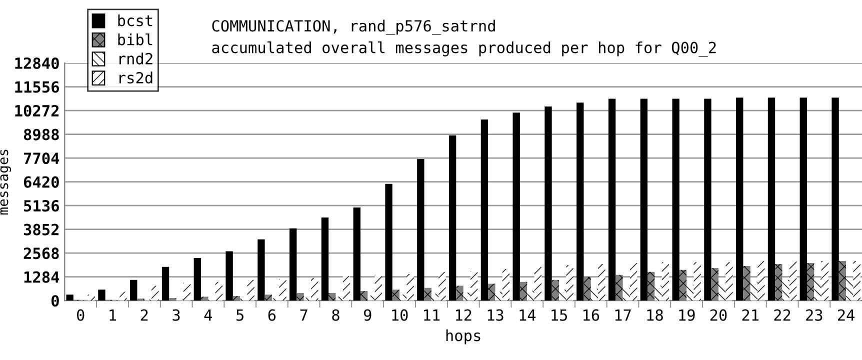 The width and height of the screenshot is (862, 360). Describe the element at coordinates (750, 315) in the screenshot. I see `x-tick-label: 21` at that location.